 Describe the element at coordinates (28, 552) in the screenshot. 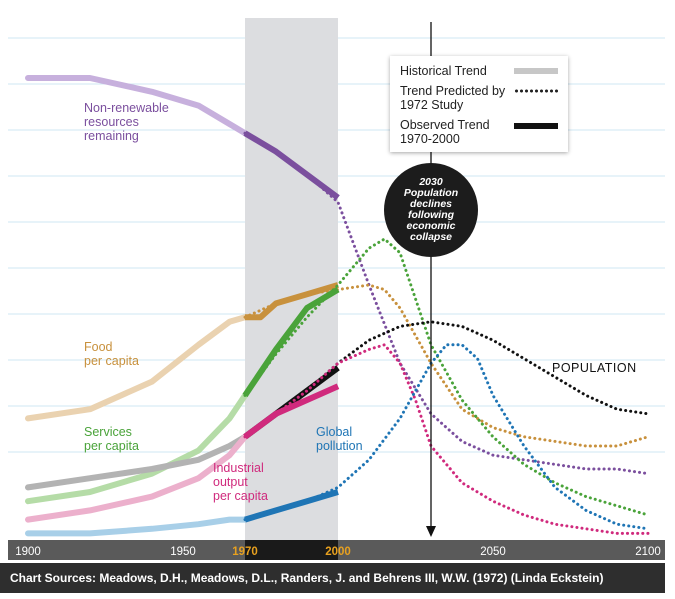

I see `x-tick-label: 1900` at that location.